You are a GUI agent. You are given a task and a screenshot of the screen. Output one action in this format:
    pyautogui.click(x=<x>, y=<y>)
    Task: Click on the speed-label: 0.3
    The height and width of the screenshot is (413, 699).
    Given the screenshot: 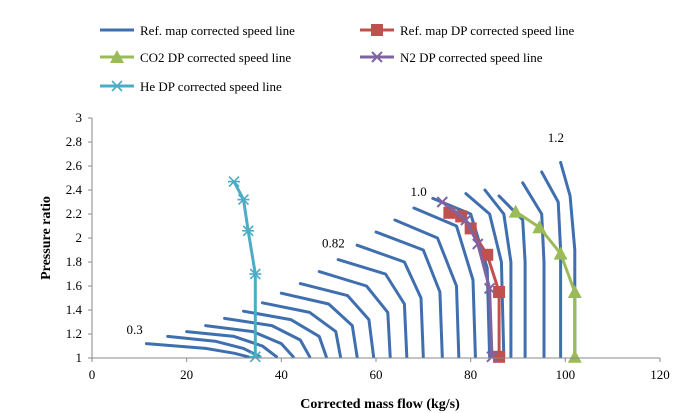 What is the action you would take?
    pyautogui.click(x=134, y=329)
    